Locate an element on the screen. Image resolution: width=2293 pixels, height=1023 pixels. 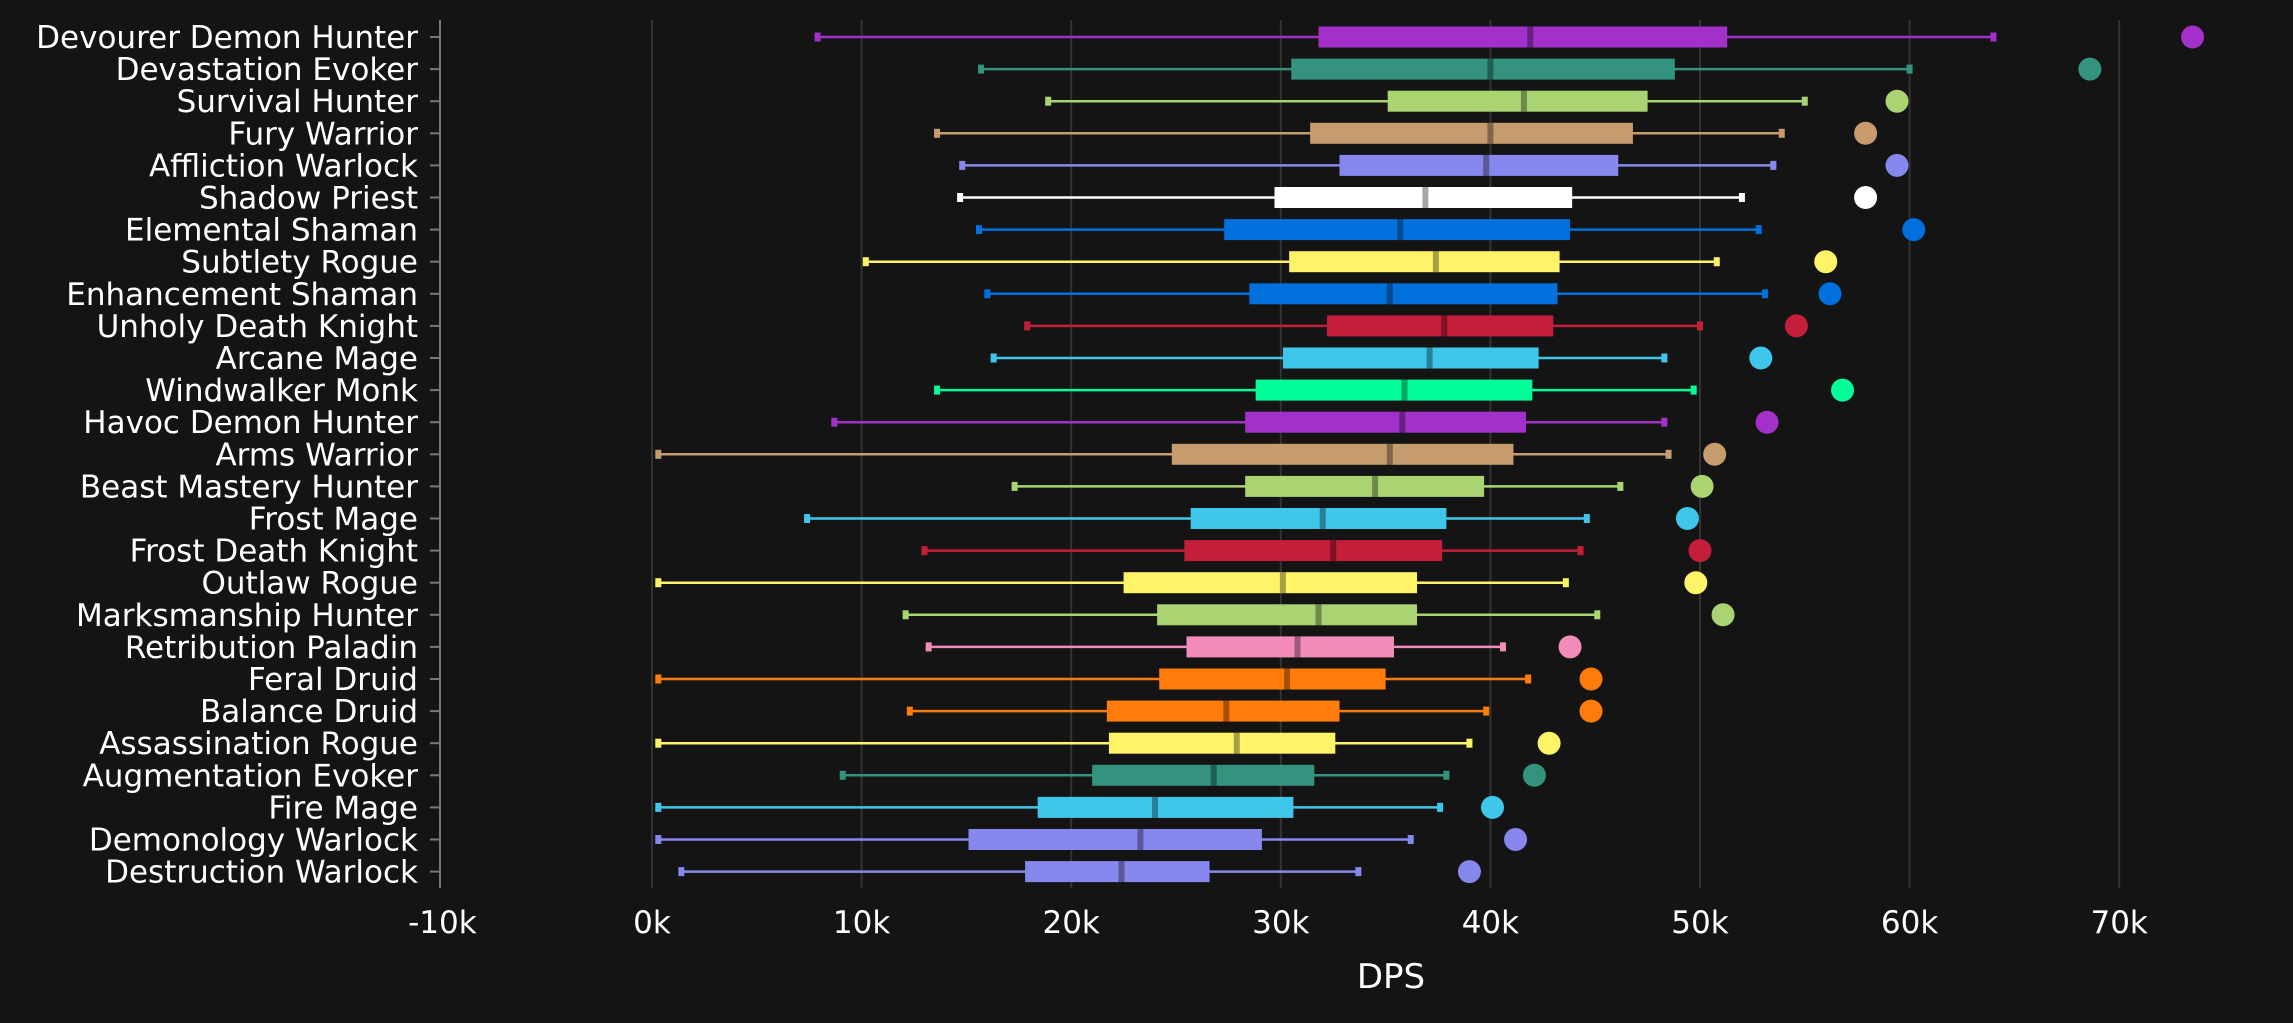
category-axis is located at coordinates (435, 454).